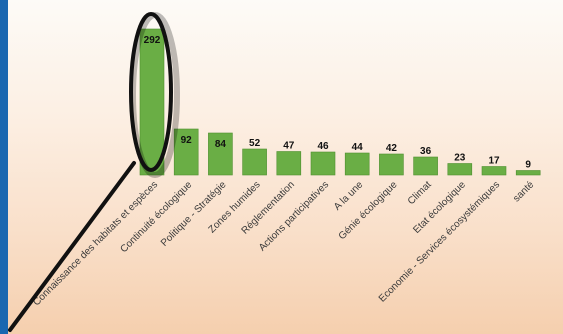 The height and width of the screenshot is (334, 563). What do you see at coordinates (368, 210) in the screenshot?
I see `category-label: Génie écologique` at bounding box center [368, 210].